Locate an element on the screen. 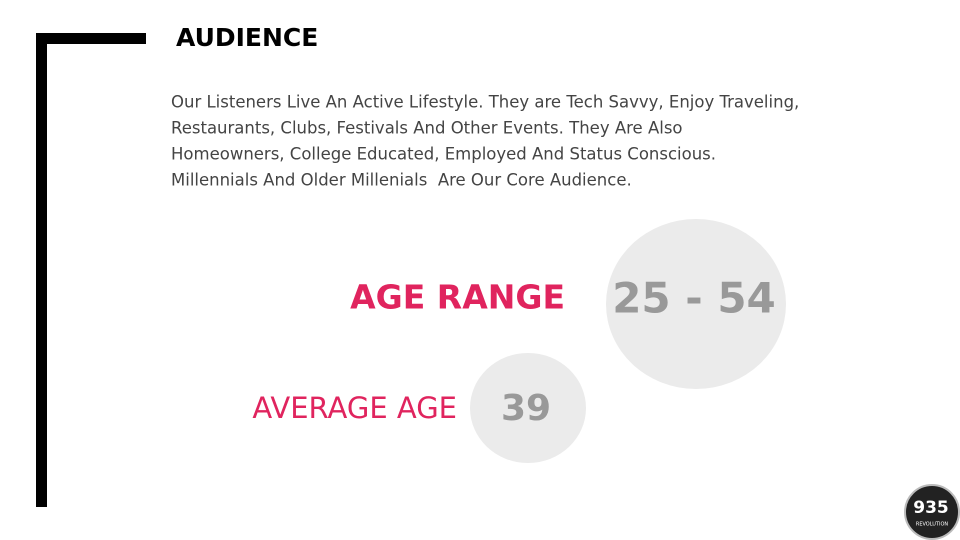 The image size is (960, 540). logo-tagline: REVOLUTION is located at coordinates (932, 525).